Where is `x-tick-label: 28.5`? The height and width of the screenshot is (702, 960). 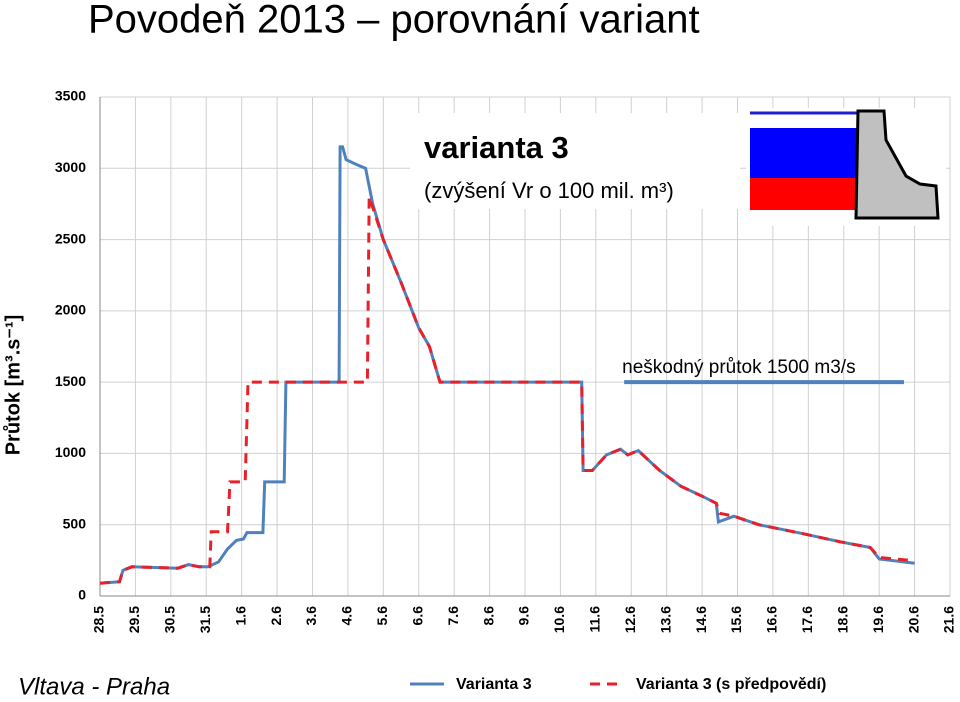 x-tick-label: 28.5 is located at coordinates (99, 619).